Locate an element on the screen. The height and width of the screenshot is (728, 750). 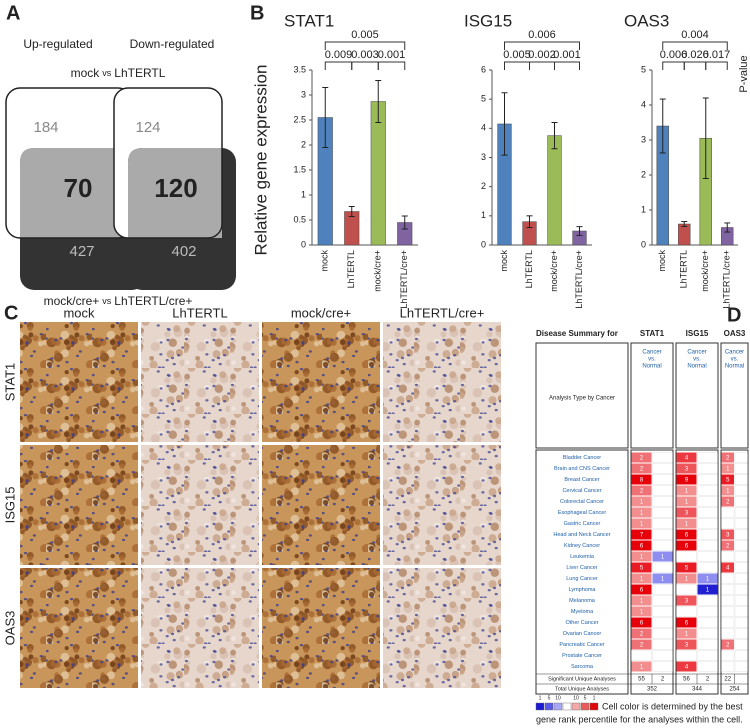
row-label: ISG15 is located at coordinates (9, 505).